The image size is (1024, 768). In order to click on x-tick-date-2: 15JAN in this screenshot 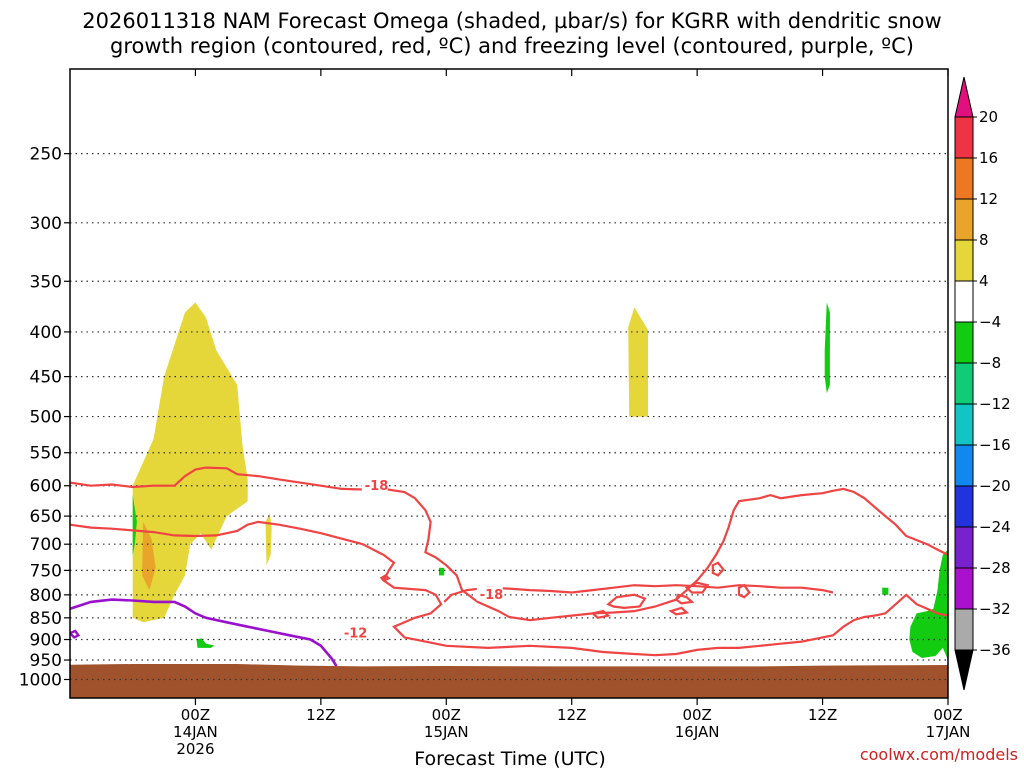, I will do `click(446, 732)`.